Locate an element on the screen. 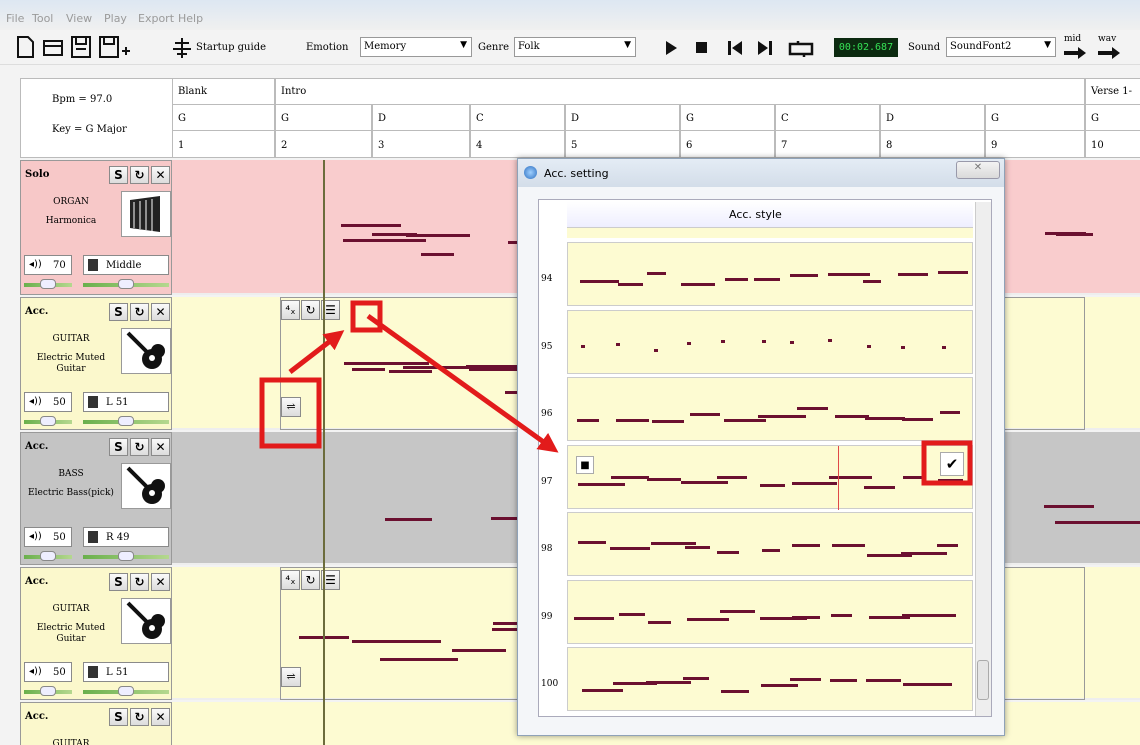  style-row: ■ ✔ is located at coordinates (770, 477).